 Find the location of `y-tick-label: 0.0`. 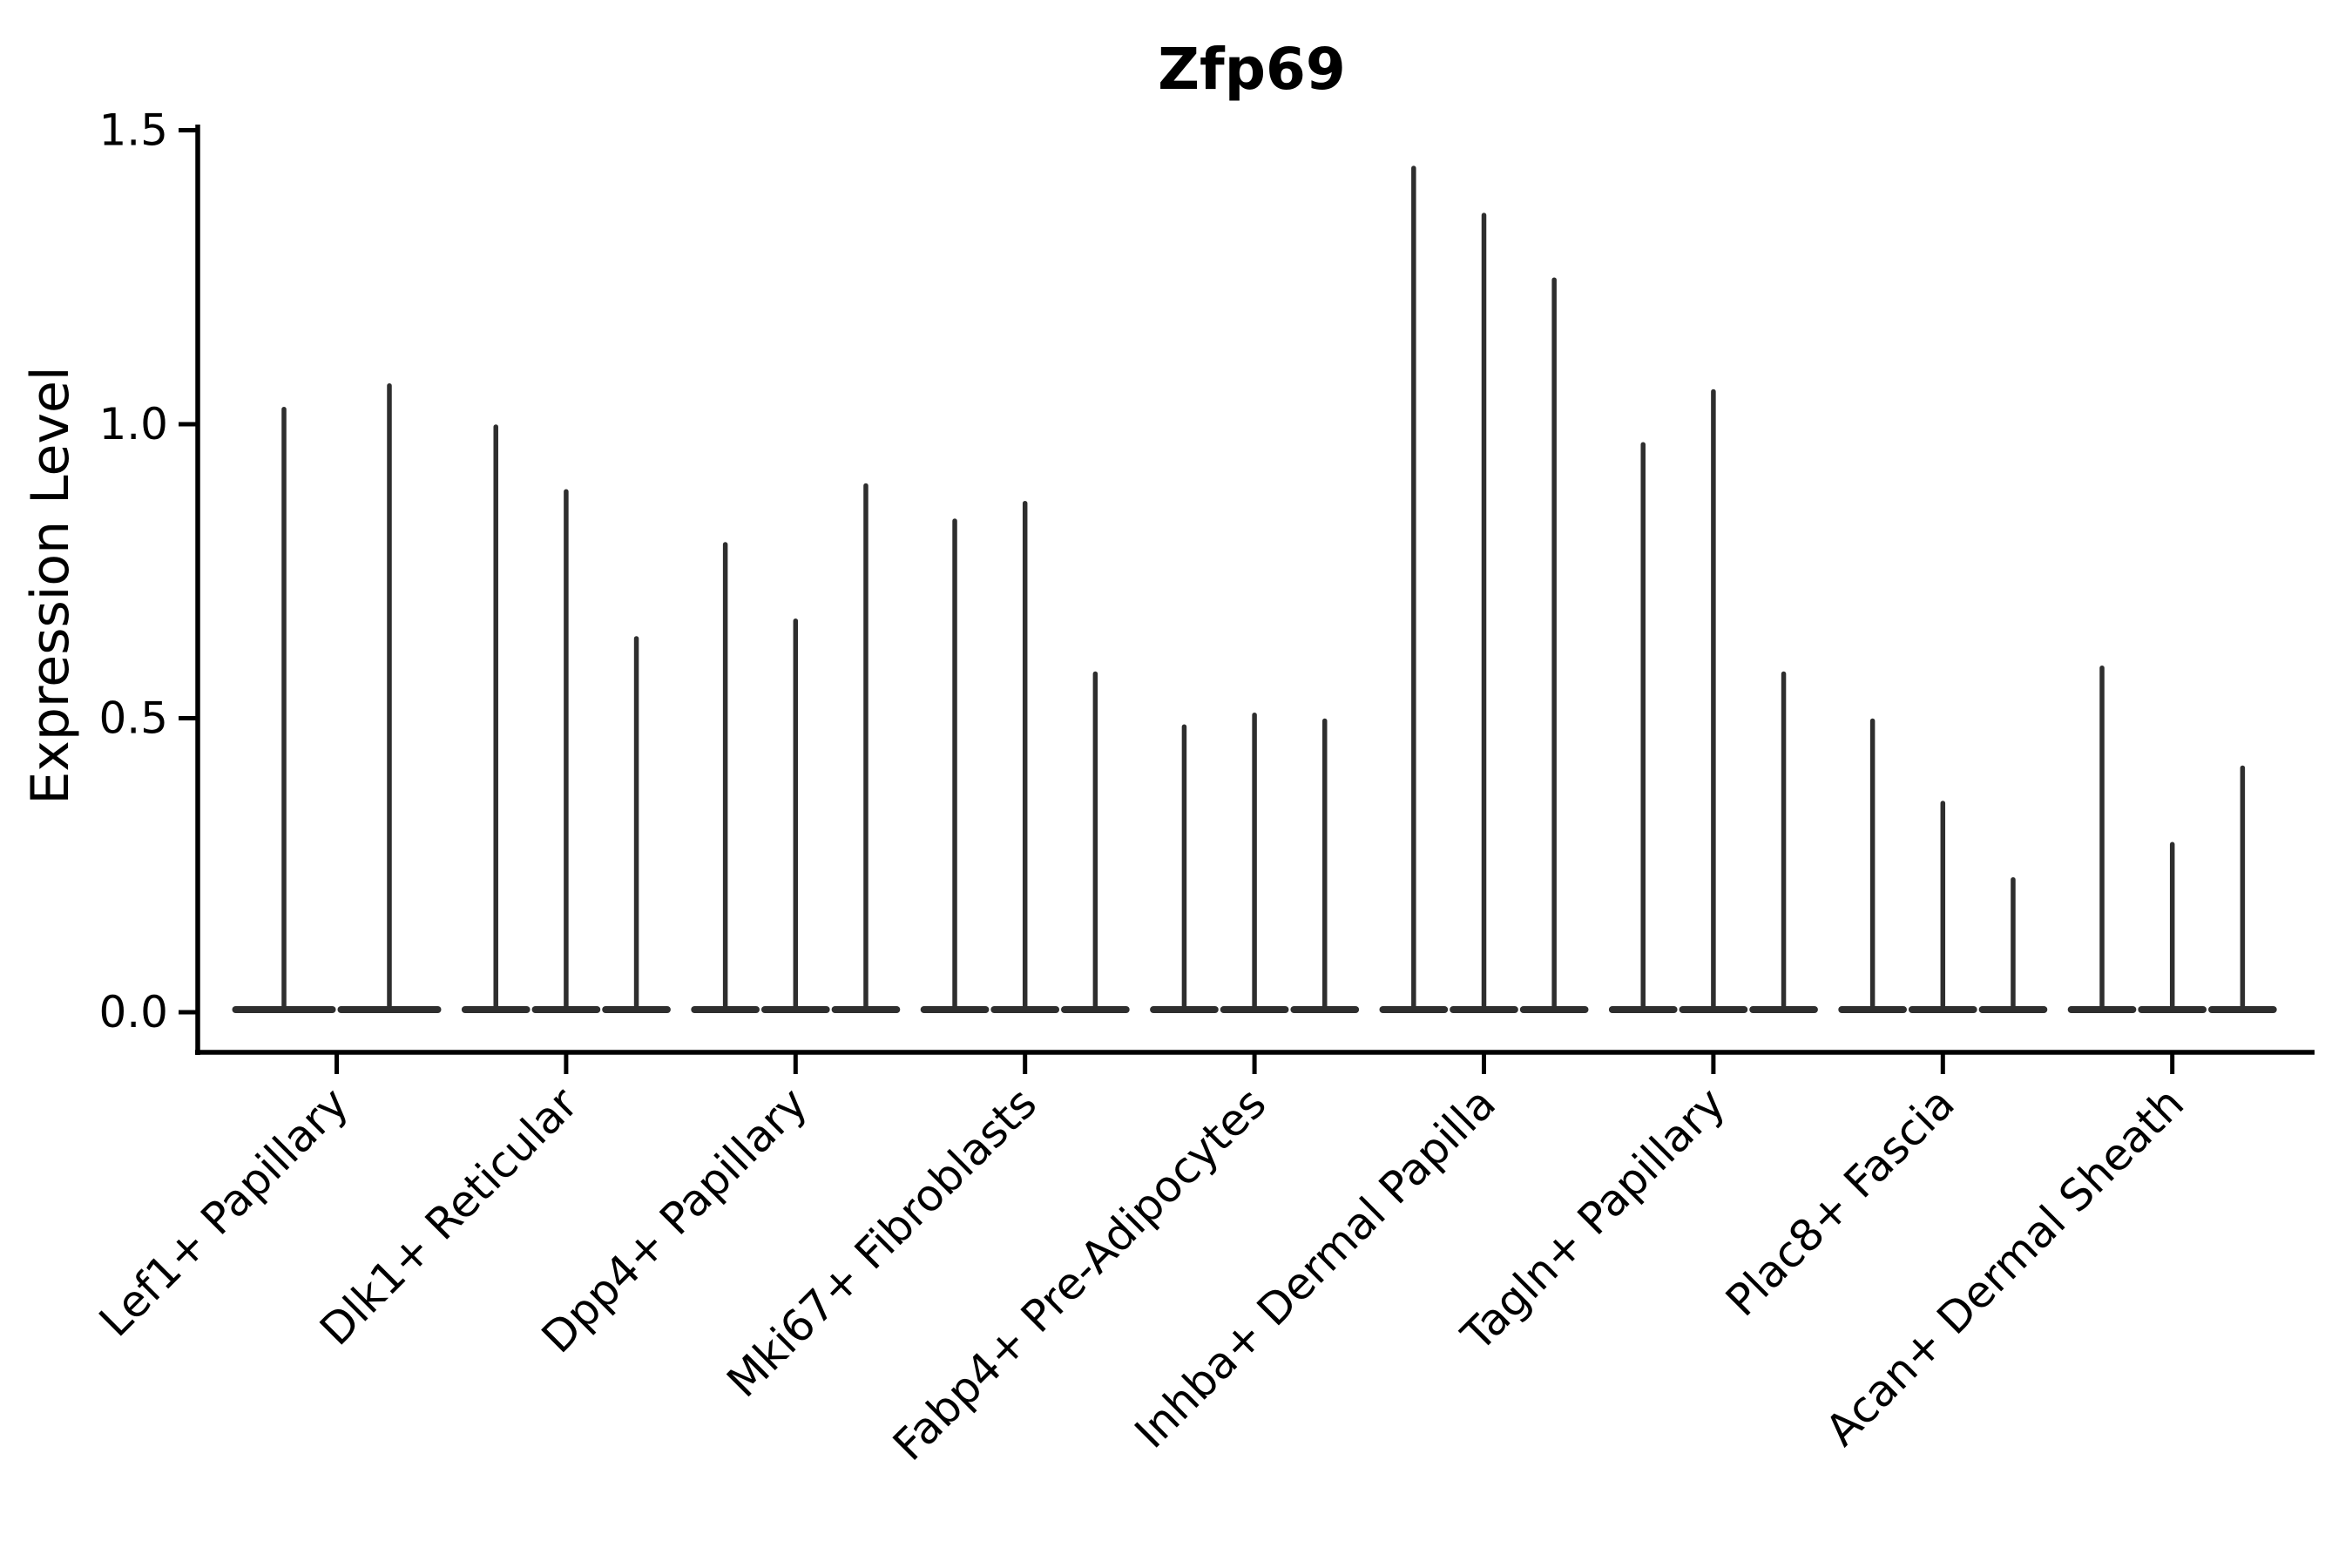

y-tick-label: 0.0 is located at coordinates (133, 1012).